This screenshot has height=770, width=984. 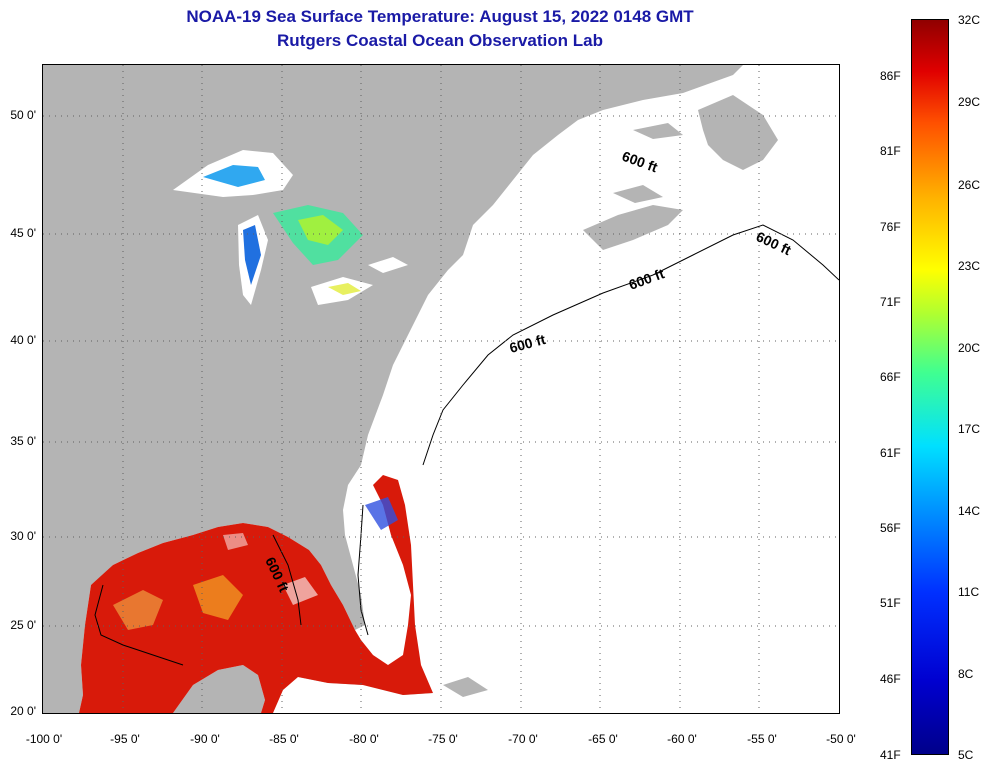 I want to click on lat-label-20: 20 0', so click(x=23, y=711).